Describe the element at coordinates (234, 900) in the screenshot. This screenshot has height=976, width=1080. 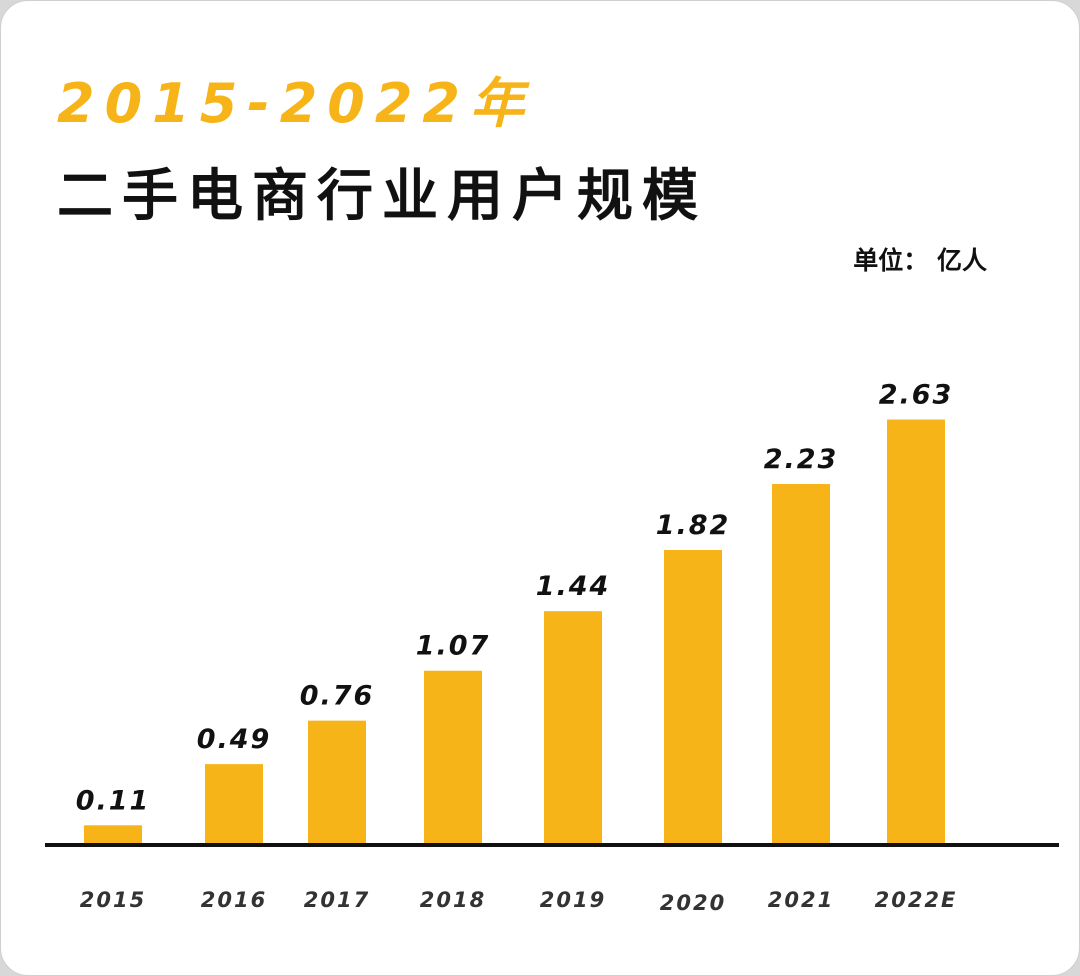
I see `category-label-2016: 2016` at that location.